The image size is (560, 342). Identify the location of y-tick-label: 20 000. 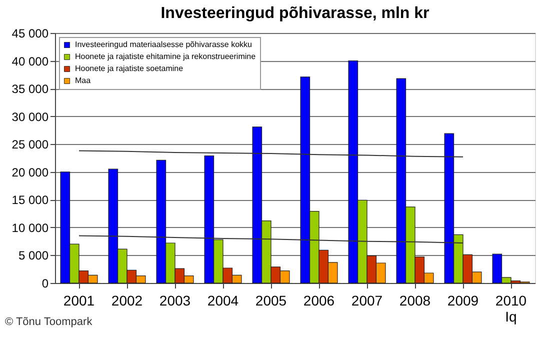
(30, 172).